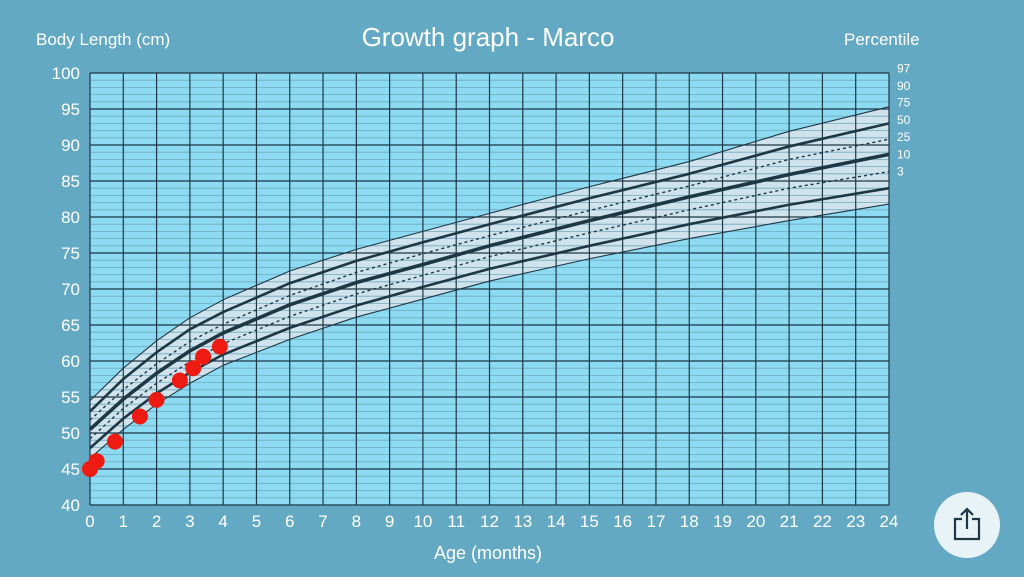 This screenshot has height=577, width=1024. I want to click on x-tick-label: 14, so click(556, 521).